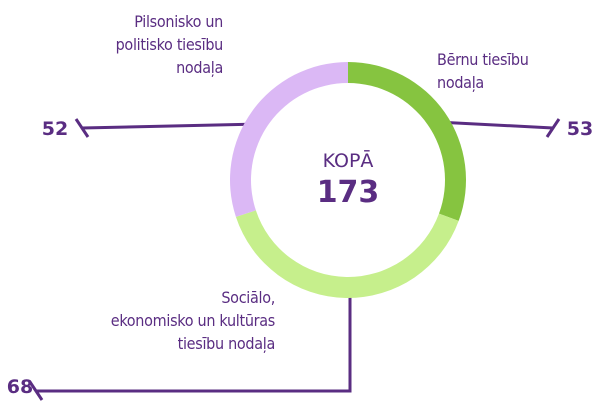 The image size is (597, 403). I want to click on center-label: KOPĀ, so click(348, 160).